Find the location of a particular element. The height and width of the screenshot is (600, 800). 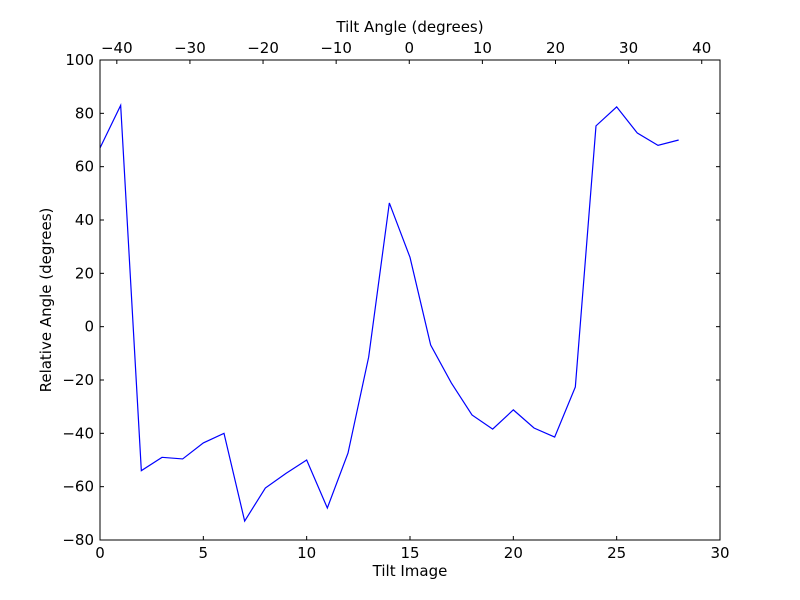

top-x-tick-label: 30 is located at coordinates (628, 48).